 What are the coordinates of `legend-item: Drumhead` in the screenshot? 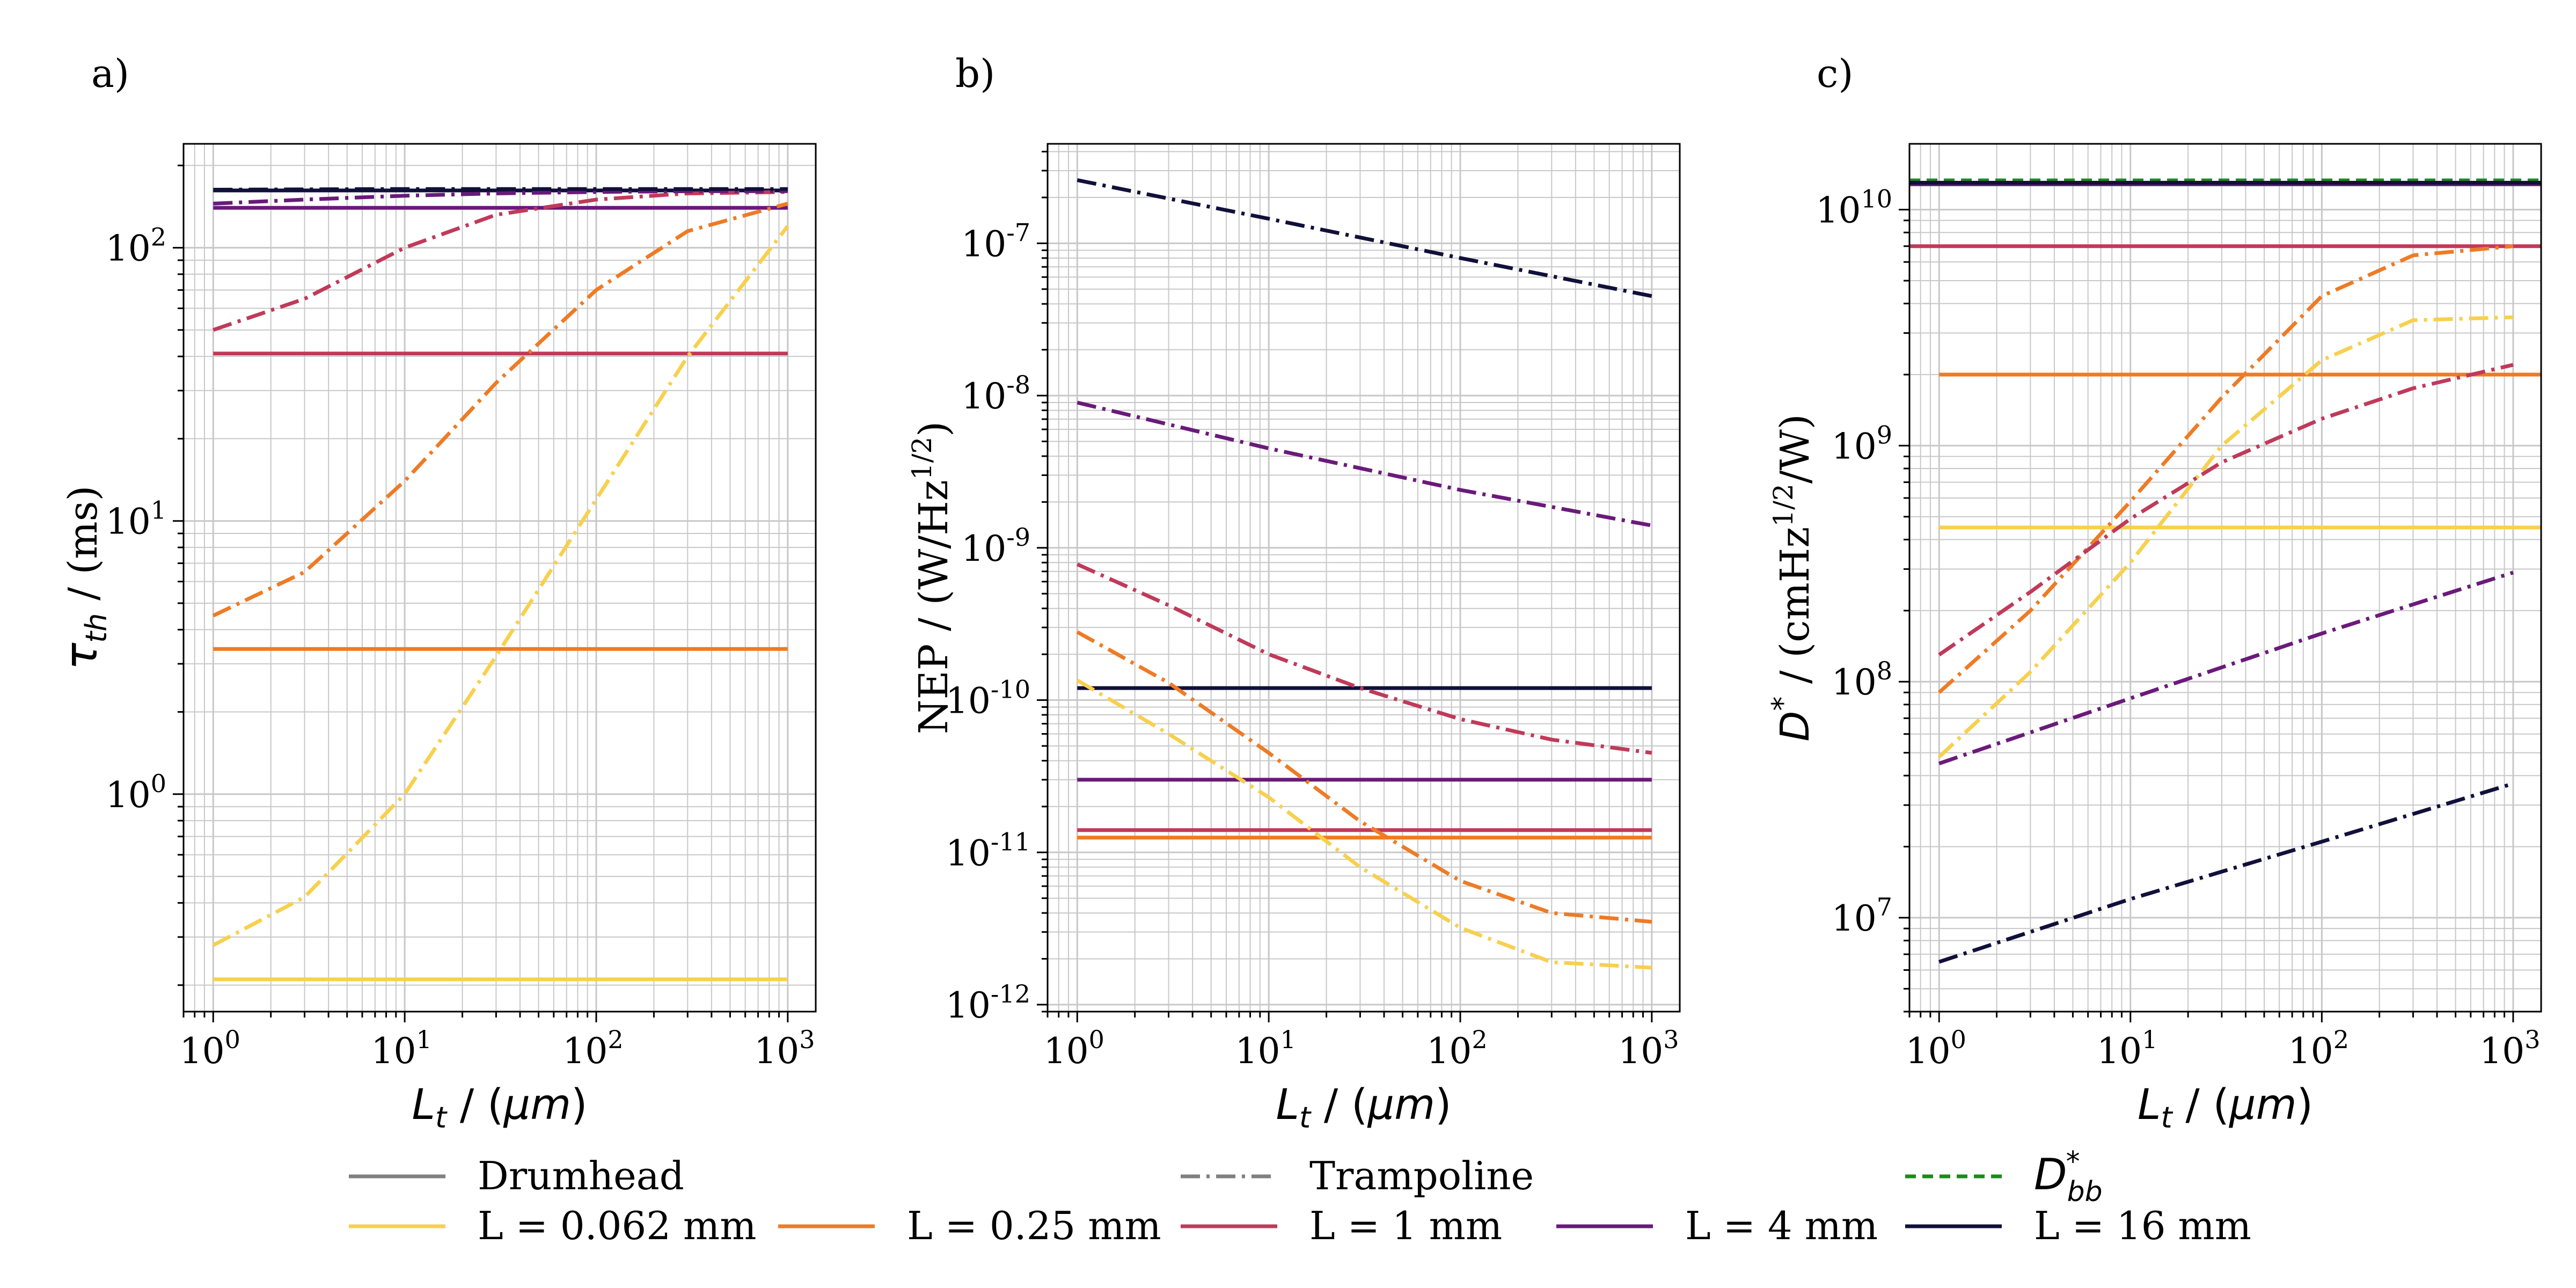 It's located at (516, 1175).